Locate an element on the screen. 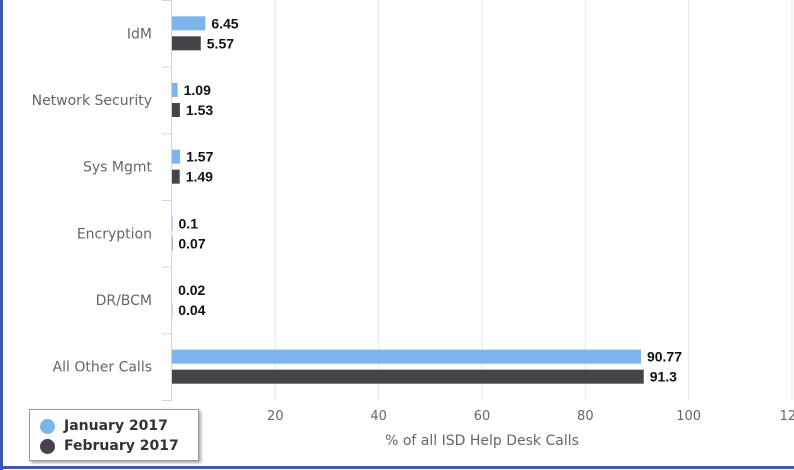  data-label: 91.3 is located at coordinates (663, 377).